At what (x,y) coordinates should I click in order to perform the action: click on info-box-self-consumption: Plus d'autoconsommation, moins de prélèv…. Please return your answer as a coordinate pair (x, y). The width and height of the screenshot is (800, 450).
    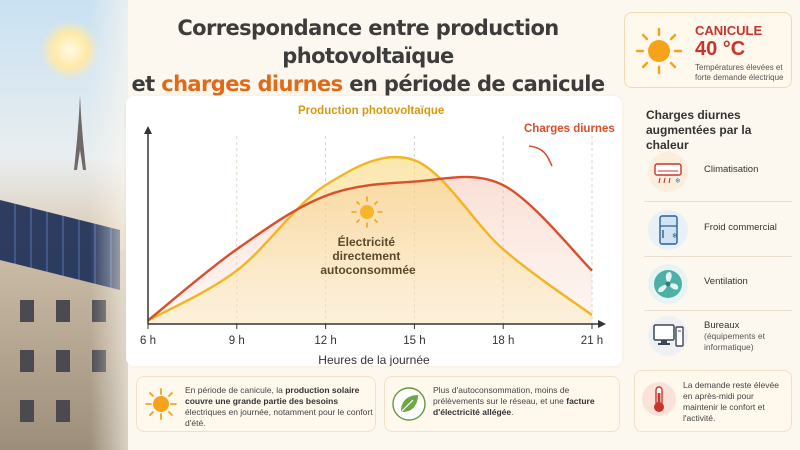
    Looking at the image, I should click on (502, 404).